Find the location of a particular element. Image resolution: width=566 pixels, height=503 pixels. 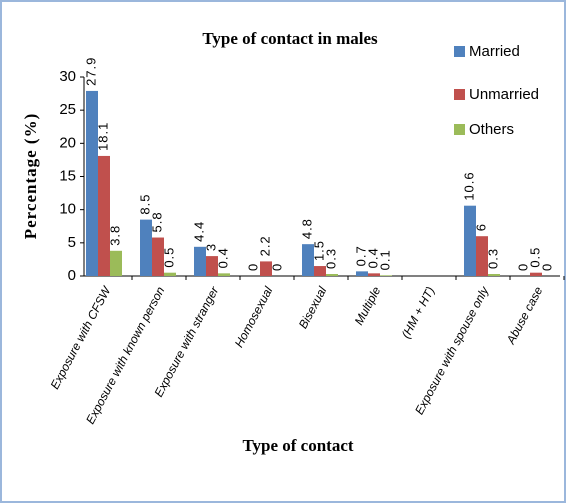

data-label: 0.7 is located at coordinates (360, 255).